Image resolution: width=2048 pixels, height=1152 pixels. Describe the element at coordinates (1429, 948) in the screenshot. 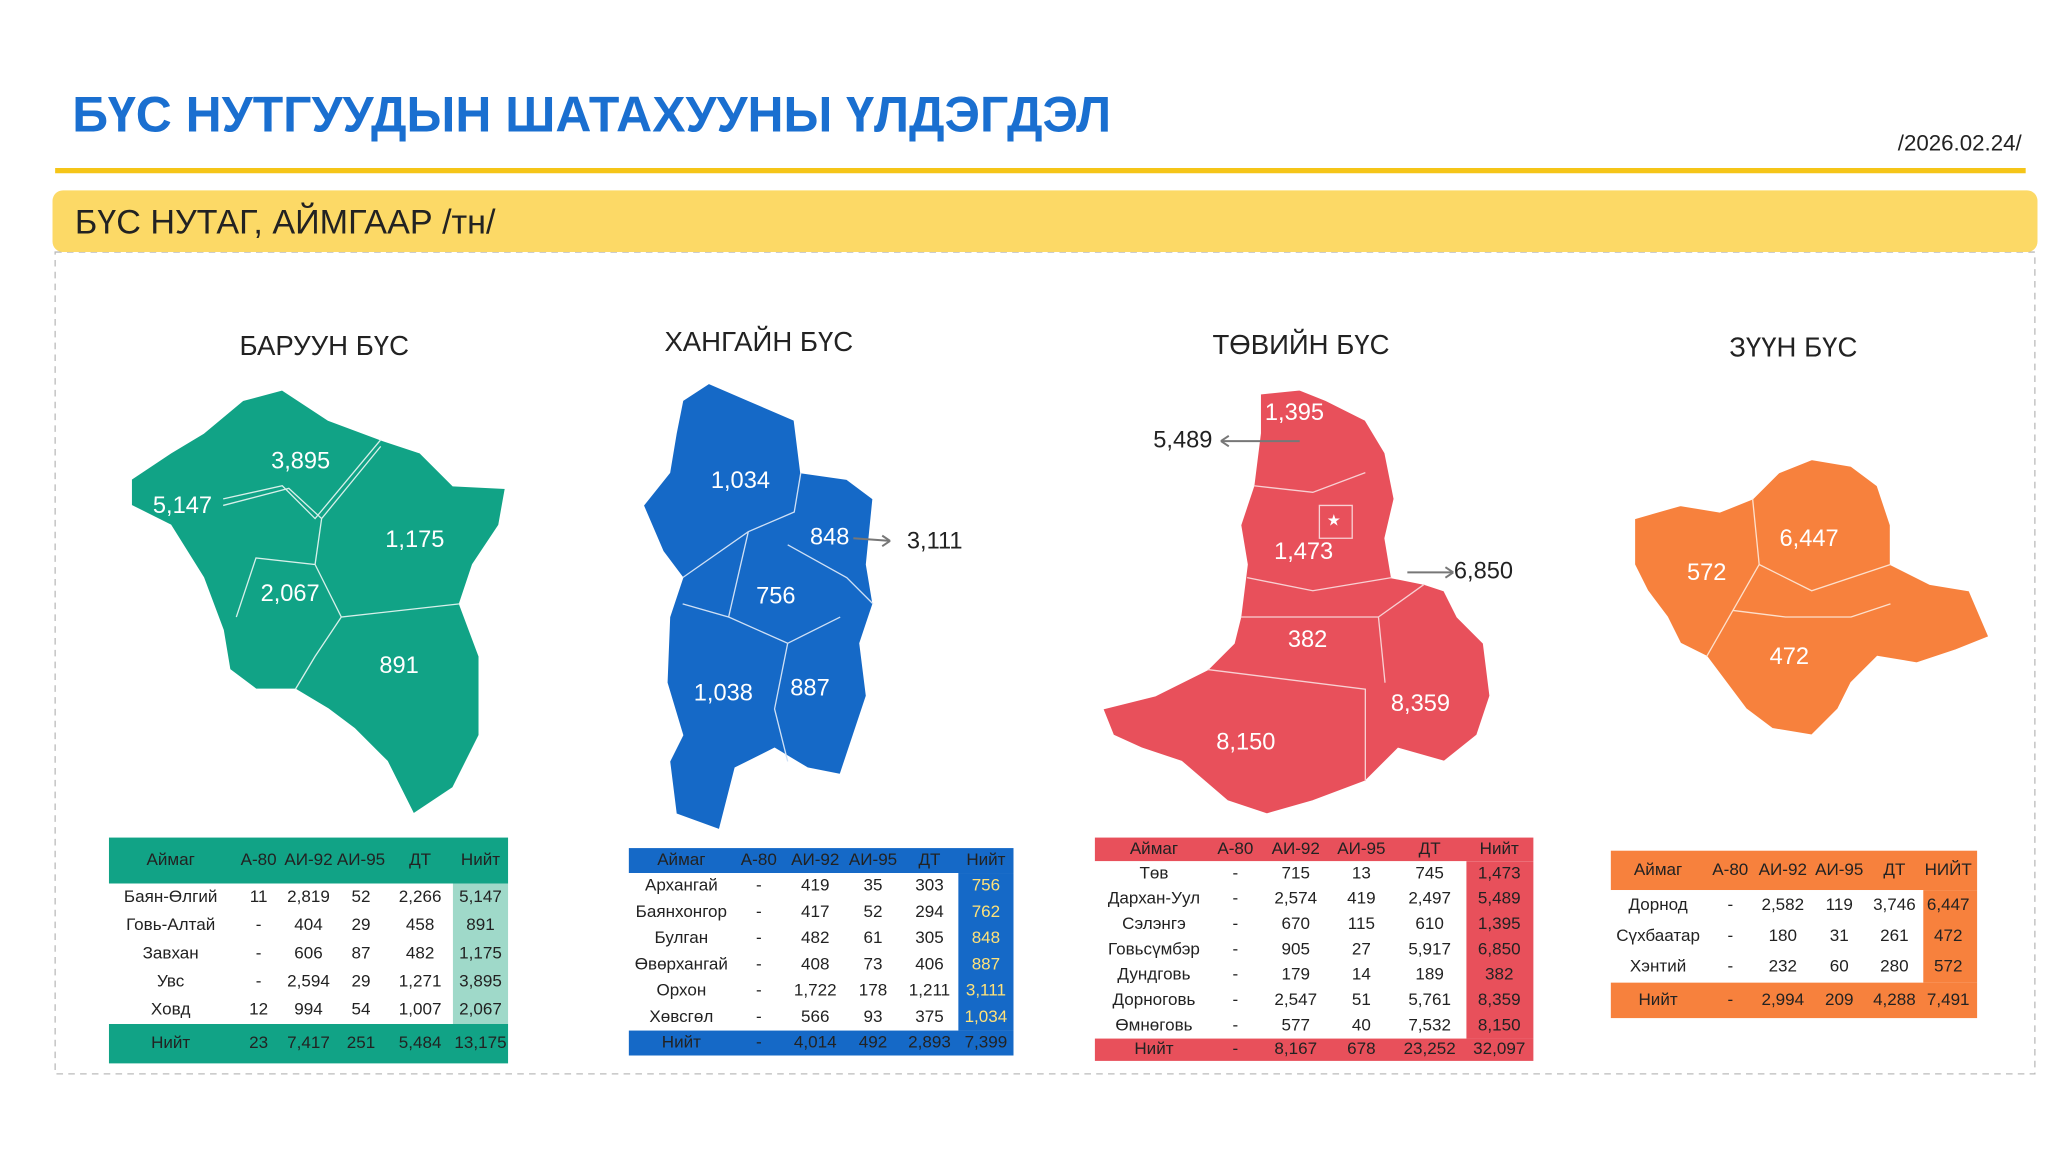

I see `table-cell: 5,917` at that location.